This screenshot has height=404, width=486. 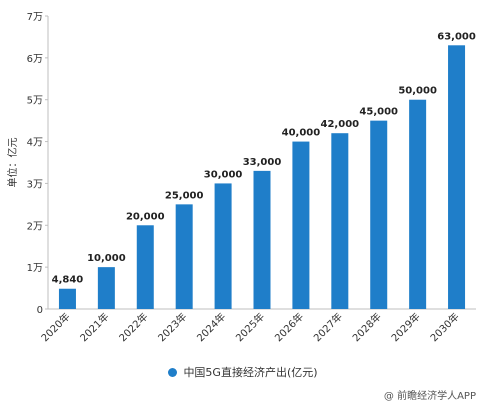 I want to click on y-tick-label: 4万, so click(x=35, y=143).